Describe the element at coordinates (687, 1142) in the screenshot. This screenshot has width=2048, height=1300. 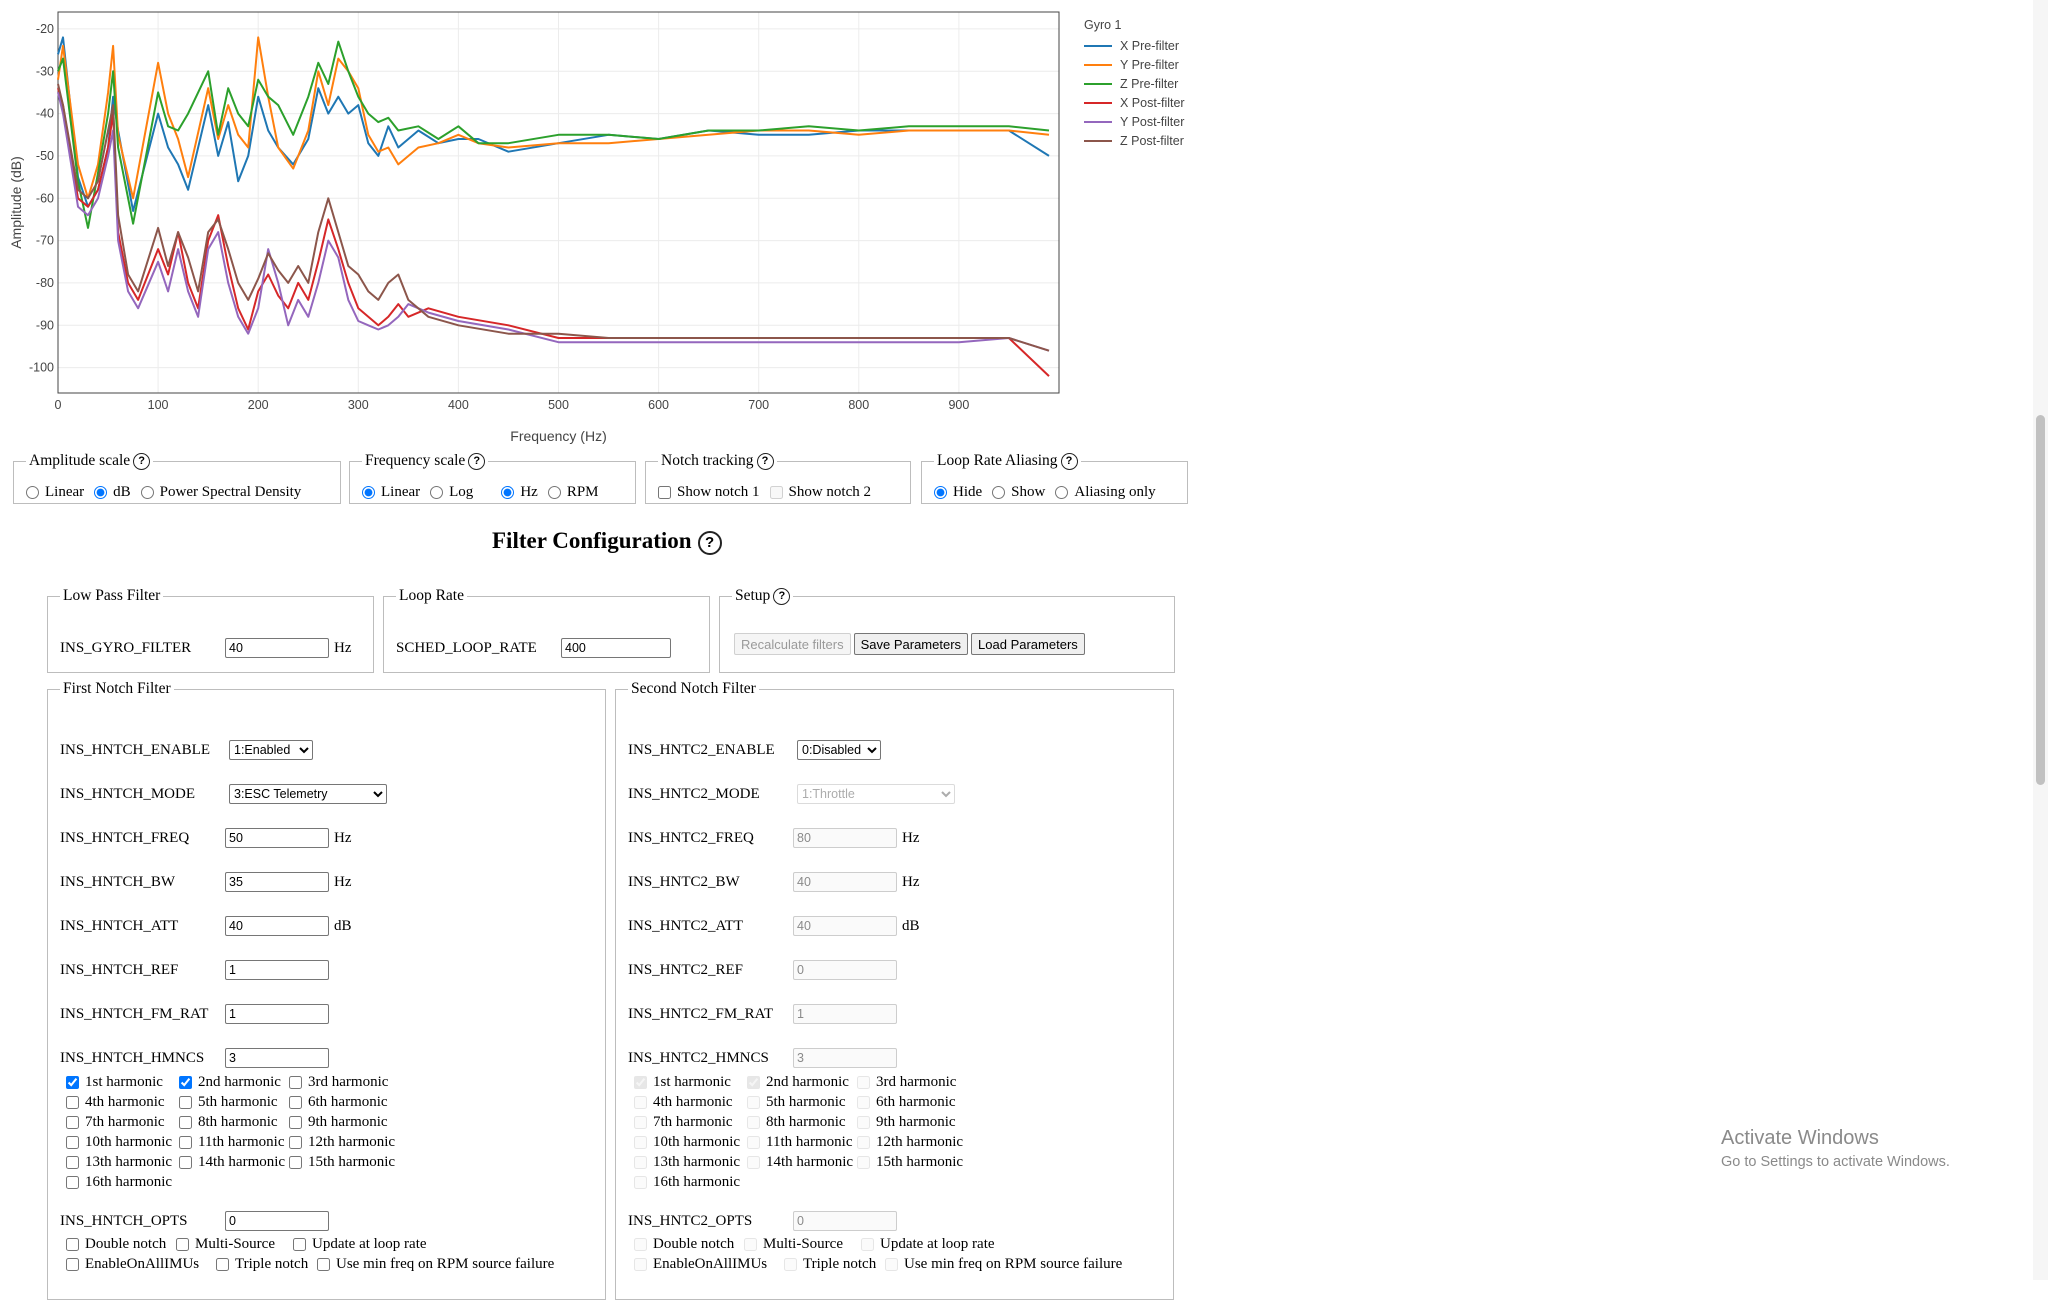
I see `notch2-harmonic-10-option: 10th harmonic` at that location.